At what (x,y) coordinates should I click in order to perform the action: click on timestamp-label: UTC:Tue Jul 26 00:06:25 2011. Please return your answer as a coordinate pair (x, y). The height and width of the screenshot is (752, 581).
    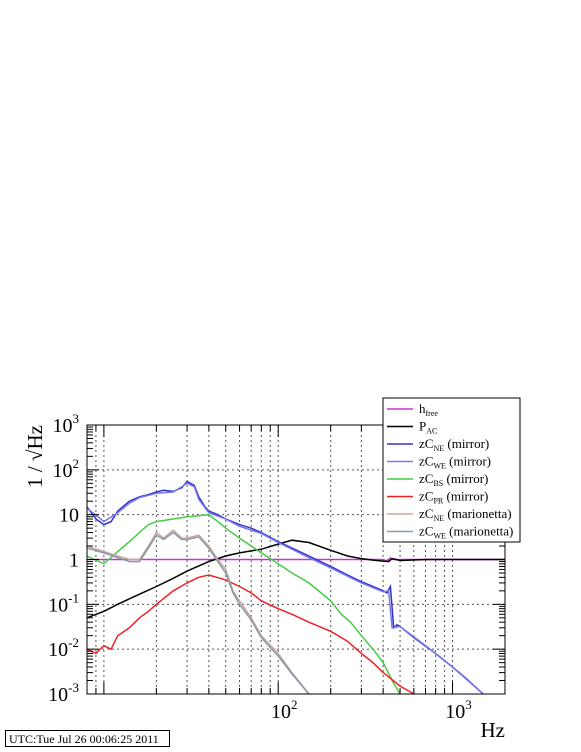
    Looking at the image, I should click on (87, 738).